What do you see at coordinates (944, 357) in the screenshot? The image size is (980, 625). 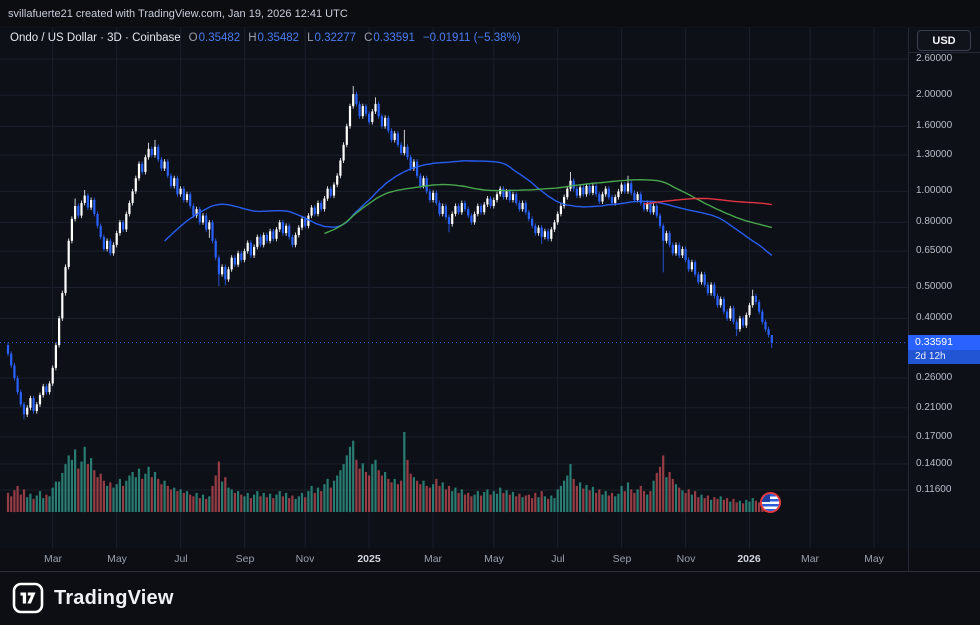 I see `bar-countdown-label: 2d 12h` at bounding box center [944, 357].